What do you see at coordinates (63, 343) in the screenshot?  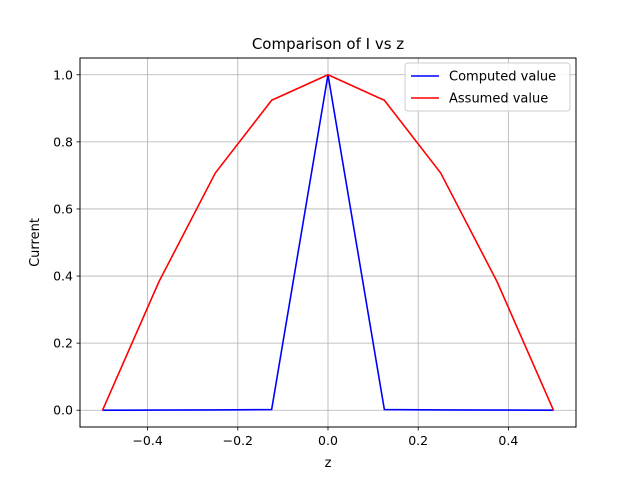 I see `y-tick-label: 0.2` at bounding box center [63, 343].